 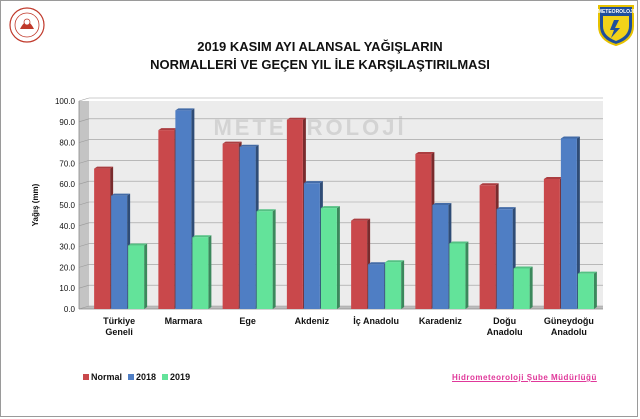 I want to click on legend-item-2019: 2019, so click(x=176, y=377).